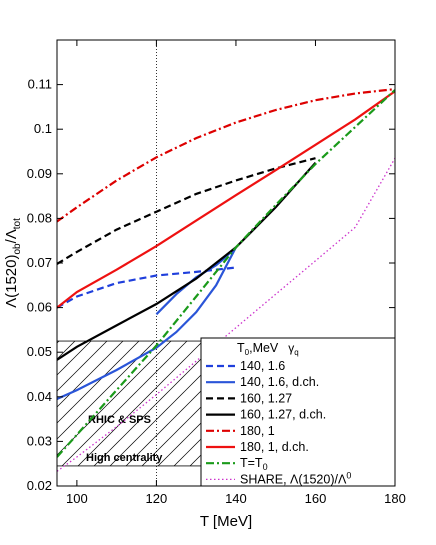  I want to click on shaded-region-label-1: RHIC & SPS, so click(119, 420).